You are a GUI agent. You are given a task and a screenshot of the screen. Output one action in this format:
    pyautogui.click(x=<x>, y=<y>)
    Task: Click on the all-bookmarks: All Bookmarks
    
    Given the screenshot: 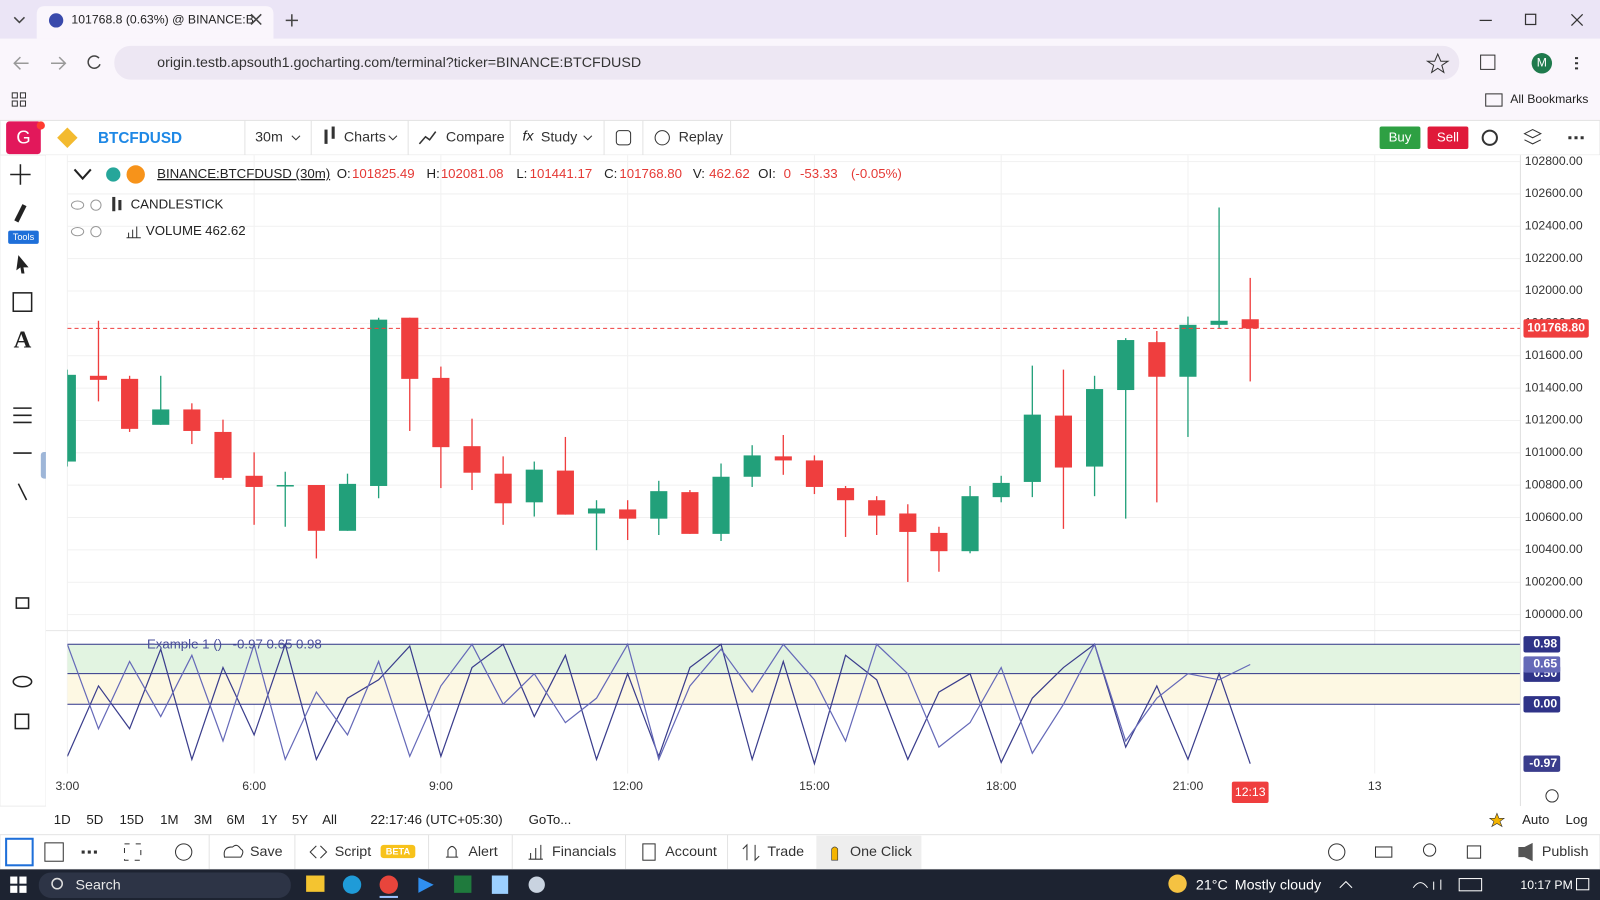 What is the action you would take?
    pyautogui.click(x=1549, y=99)
    